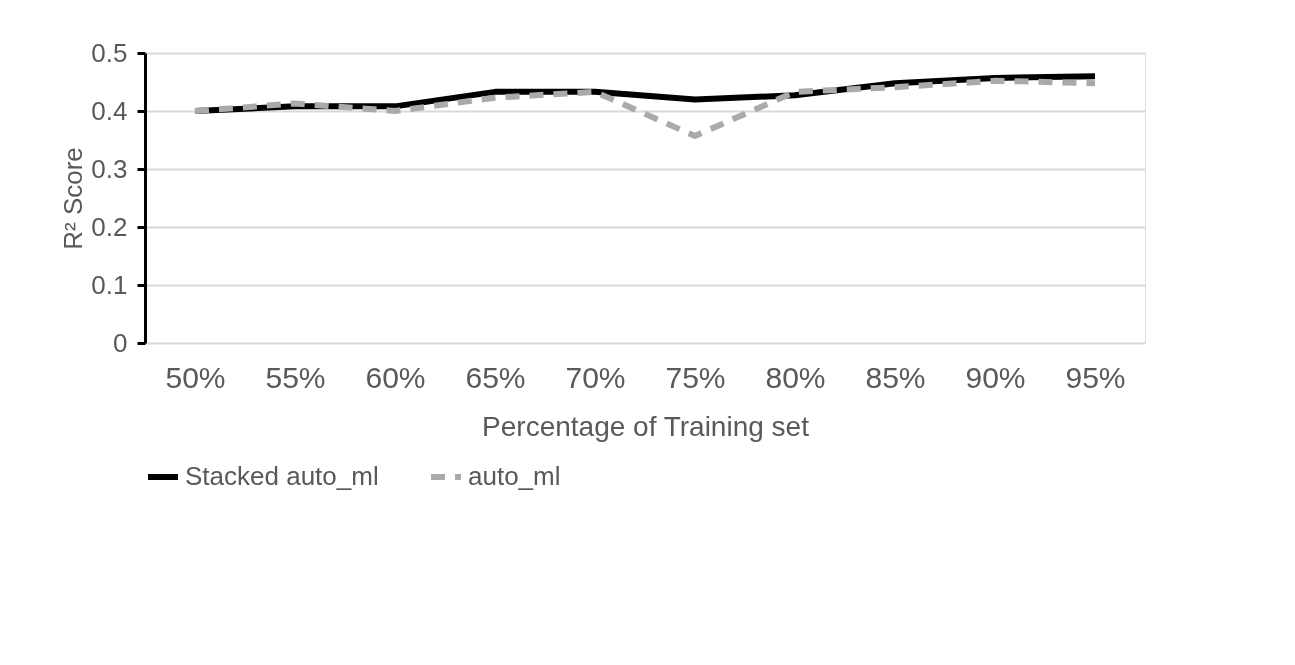  Describe the element at coordinates (109, 226) in the screenshot. I see `y-tick-label: 0.2` at that location.